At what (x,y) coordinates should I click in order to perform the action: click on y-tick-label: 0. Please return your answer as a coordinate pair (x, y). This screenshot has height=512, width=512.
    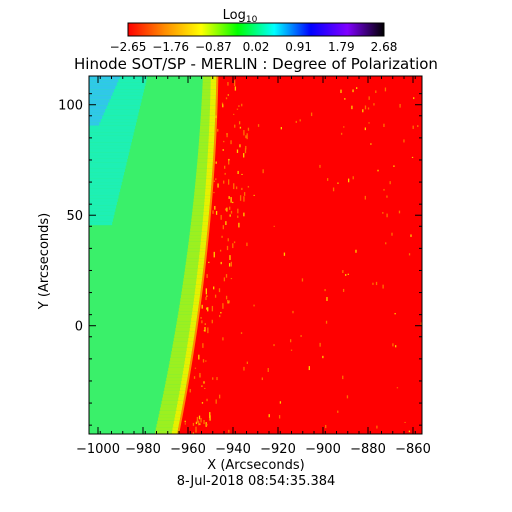
    Looking at the image, I should click on (79, 327).